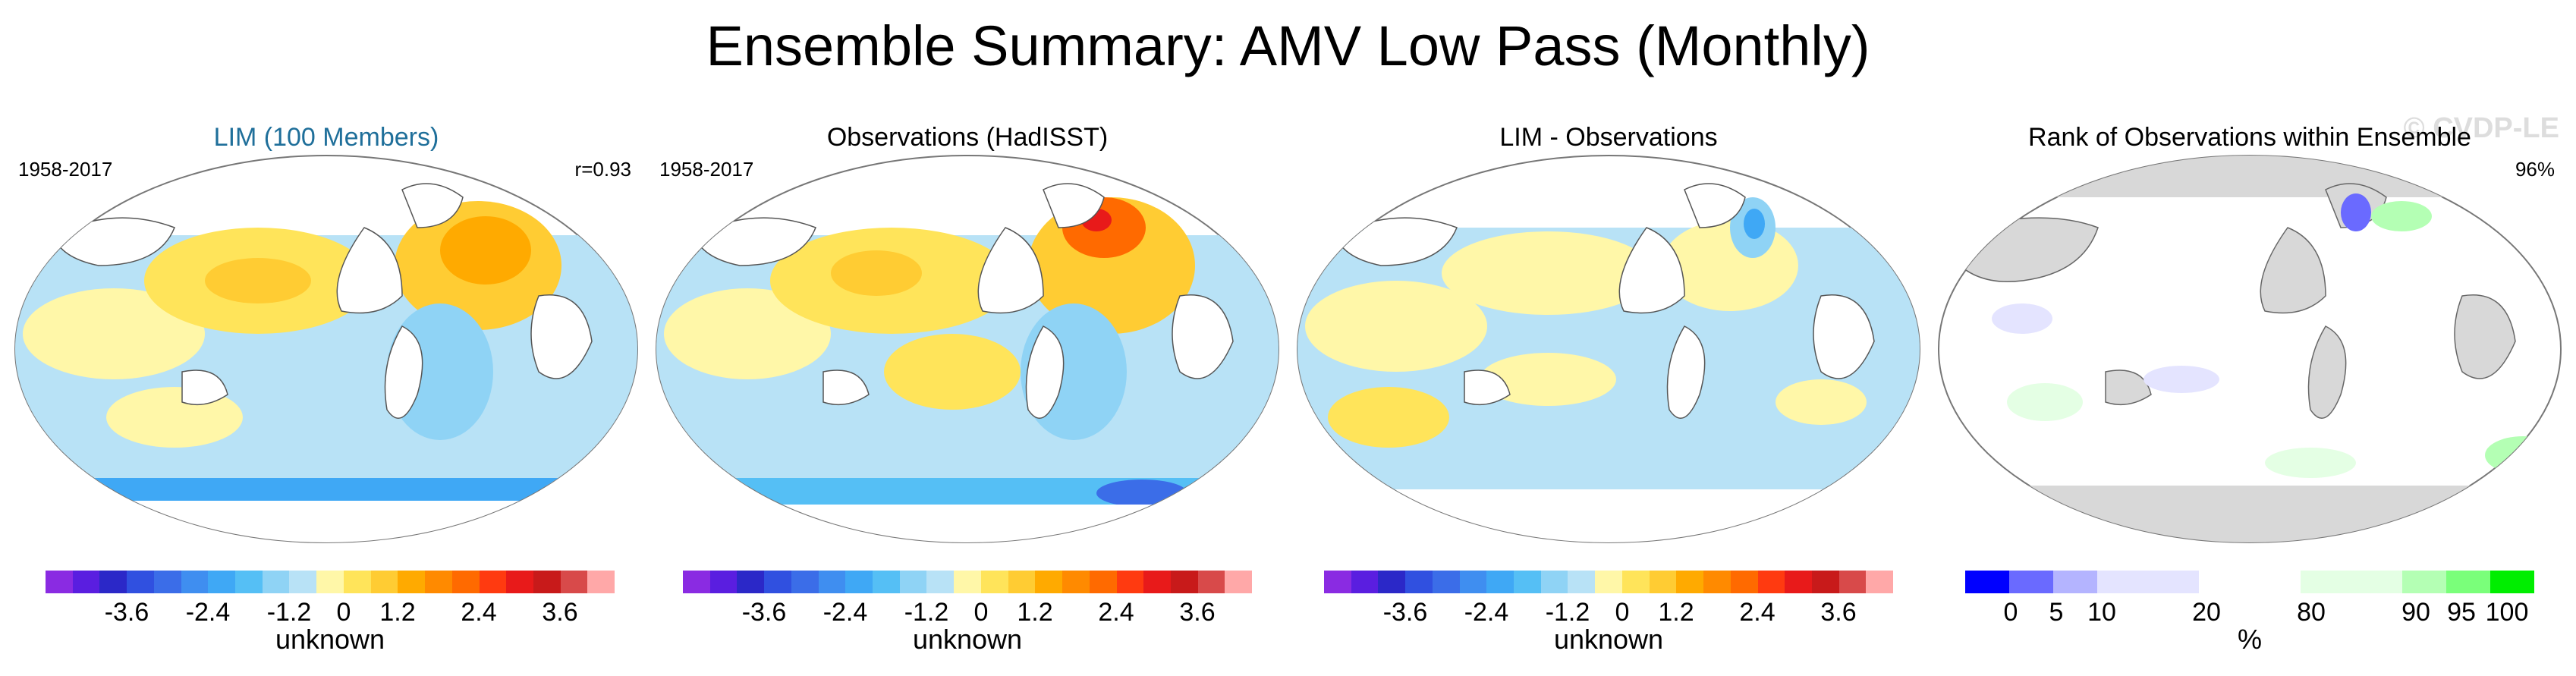 The image size is (2576, 676). What do you see at coordinates (326, 137) in the screenshot?
I see `panel-title: LIM (100 Members)` at bounding box center [326, 137].